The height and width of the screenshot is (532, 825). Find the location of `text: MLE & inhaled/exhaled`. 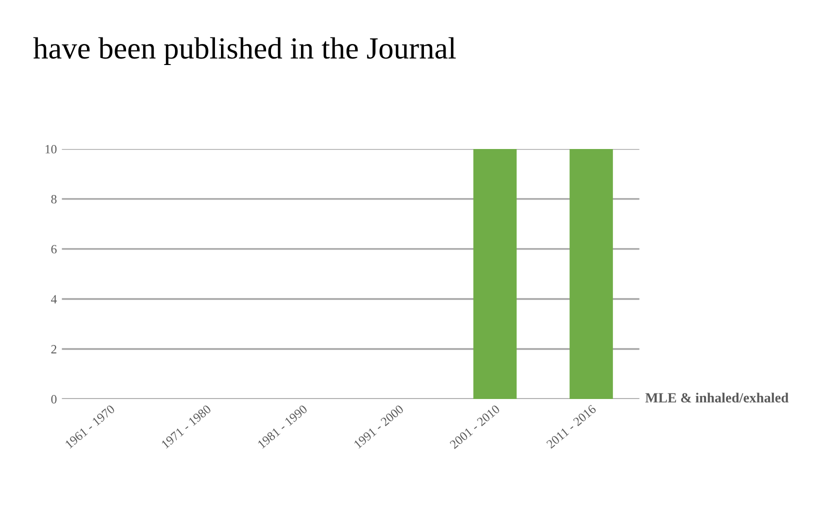

text: MLE & inhaled/exhaled is located at coordinates (717, 397).